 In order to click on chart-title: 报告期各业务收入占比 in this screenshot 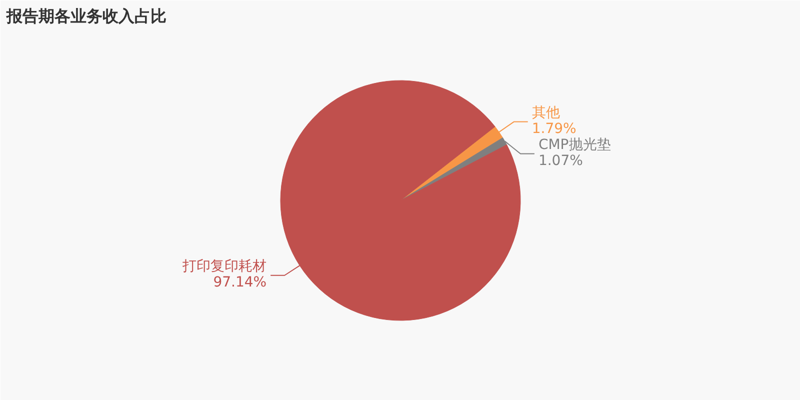, I will do `click(86, 16)`.